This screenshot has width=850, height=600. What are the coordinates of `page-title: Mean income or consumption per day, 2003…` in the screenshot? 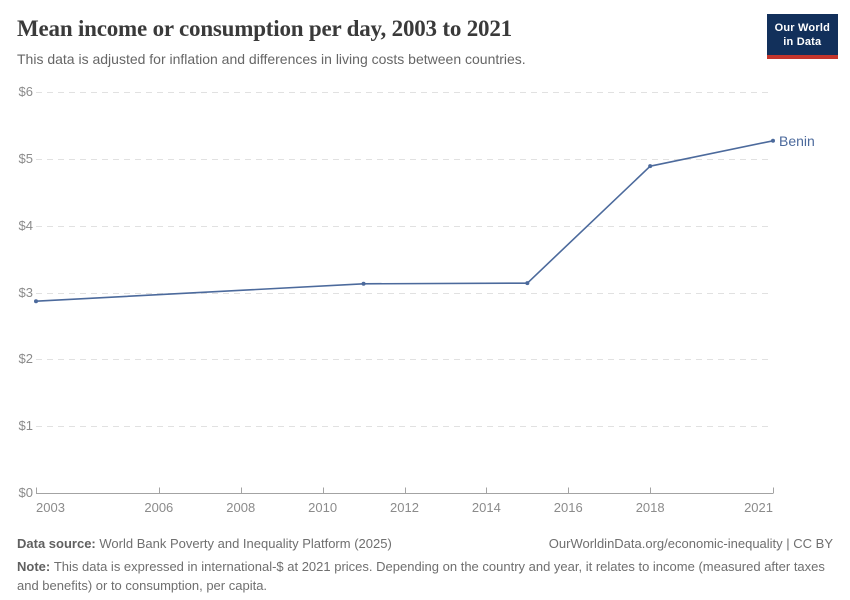 It's located at (264, 28).